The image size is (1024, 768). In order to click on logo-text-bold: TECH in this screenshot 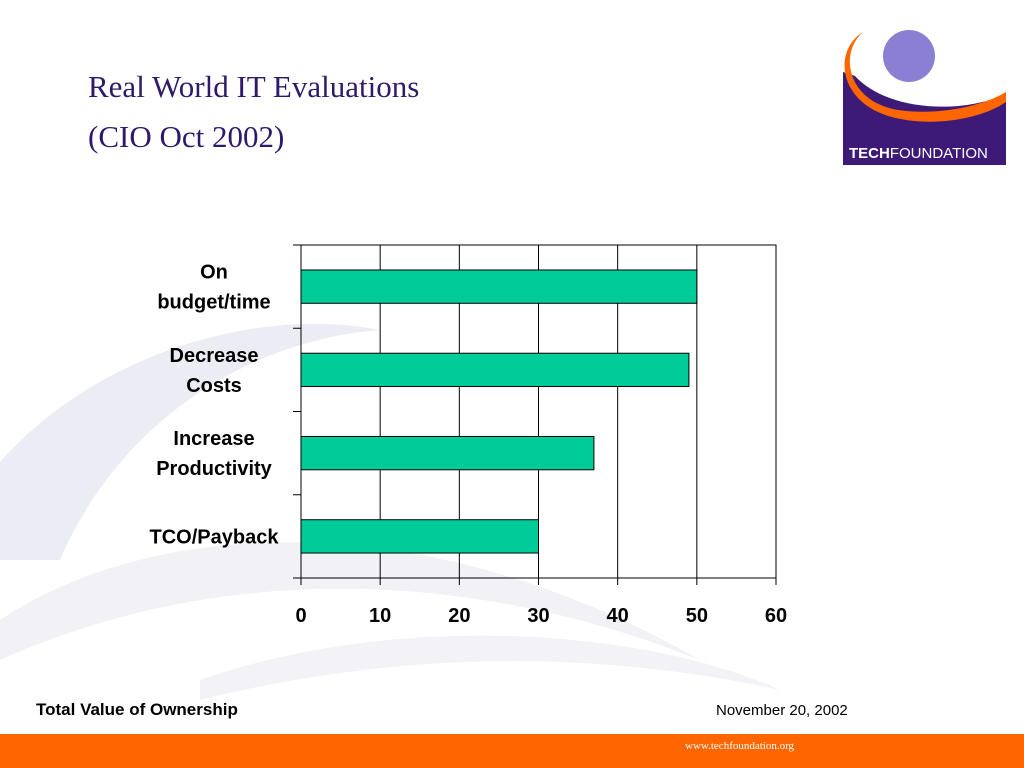, I will do `click(869, 153)`.